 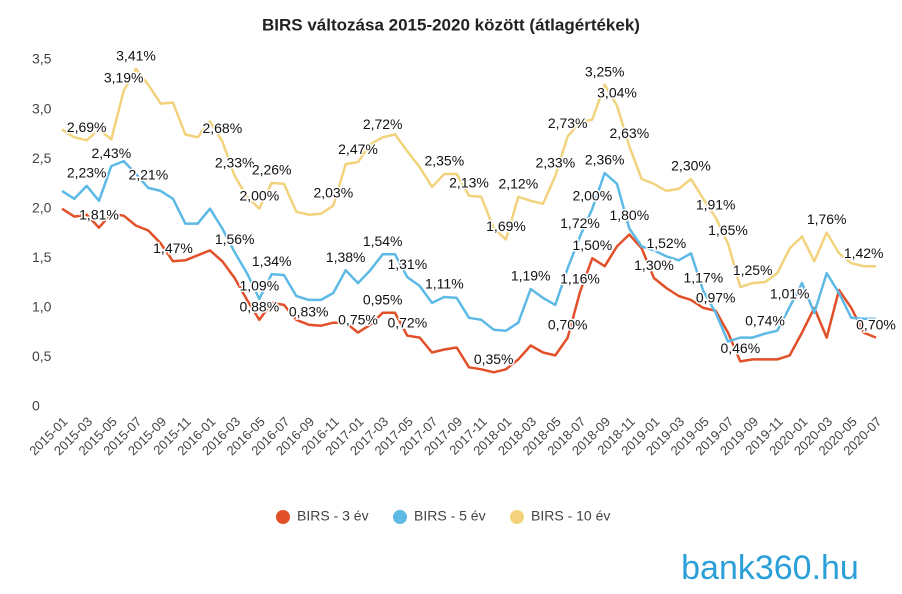 I want to click on data-label: 2,43%, so click(x=111, y=153).